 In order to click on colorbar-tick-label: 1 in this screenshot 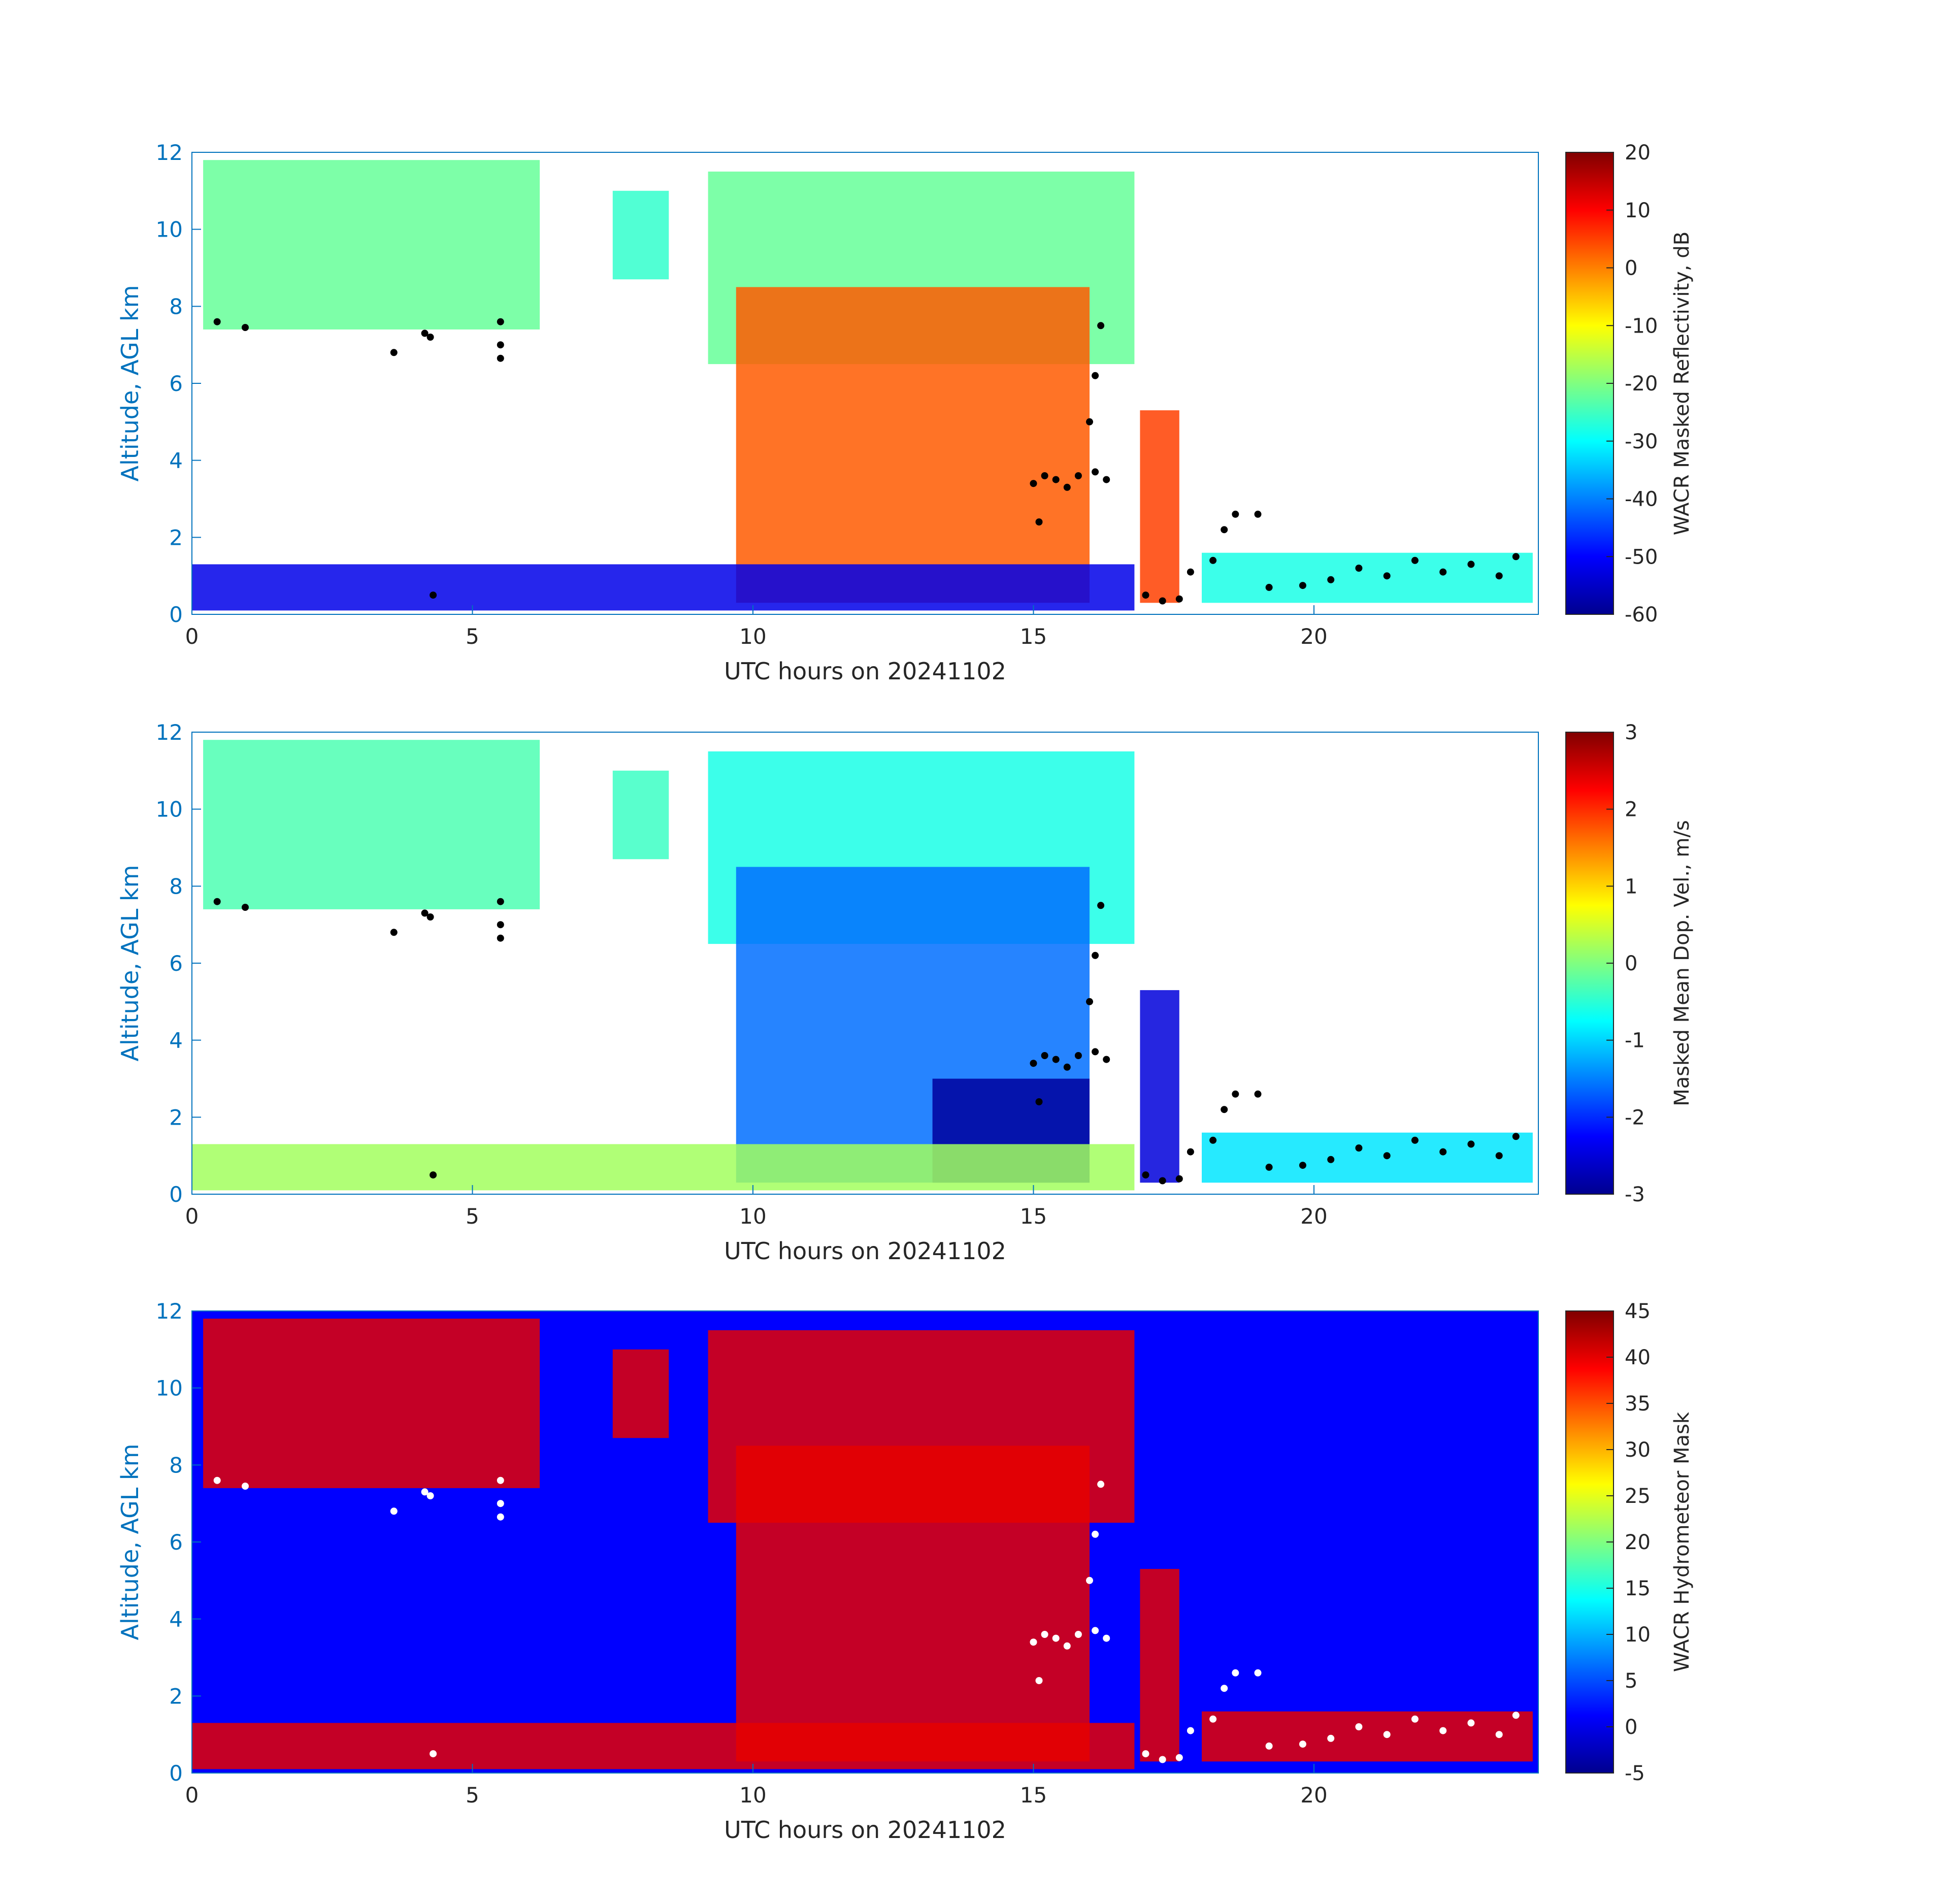, I will do `click(1631, 887)`.